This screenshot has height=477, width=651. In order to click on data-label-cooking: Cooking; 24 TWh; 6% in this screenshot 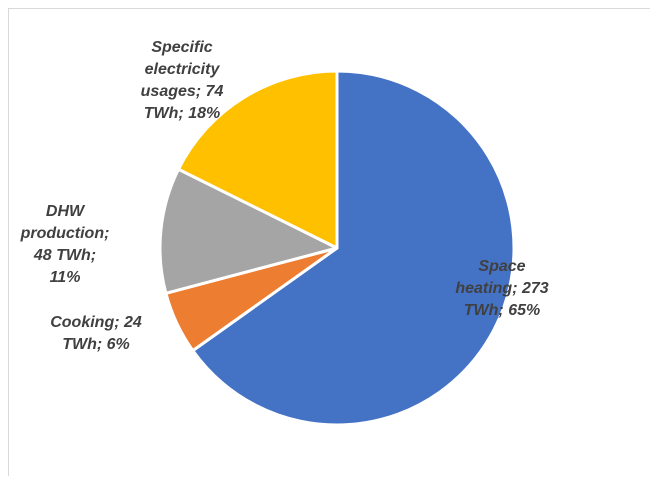, I will do `click(96, 333)`.